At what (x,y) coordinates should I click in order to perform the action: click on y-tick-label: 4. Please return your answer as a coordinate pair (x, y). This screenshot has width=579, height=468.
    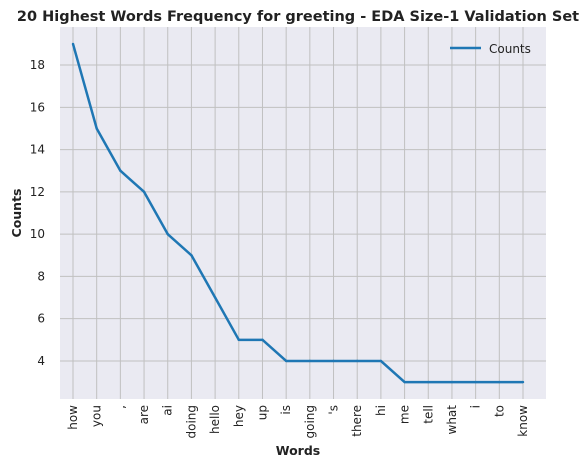
    Looking at the image, I should click on (41, 361).